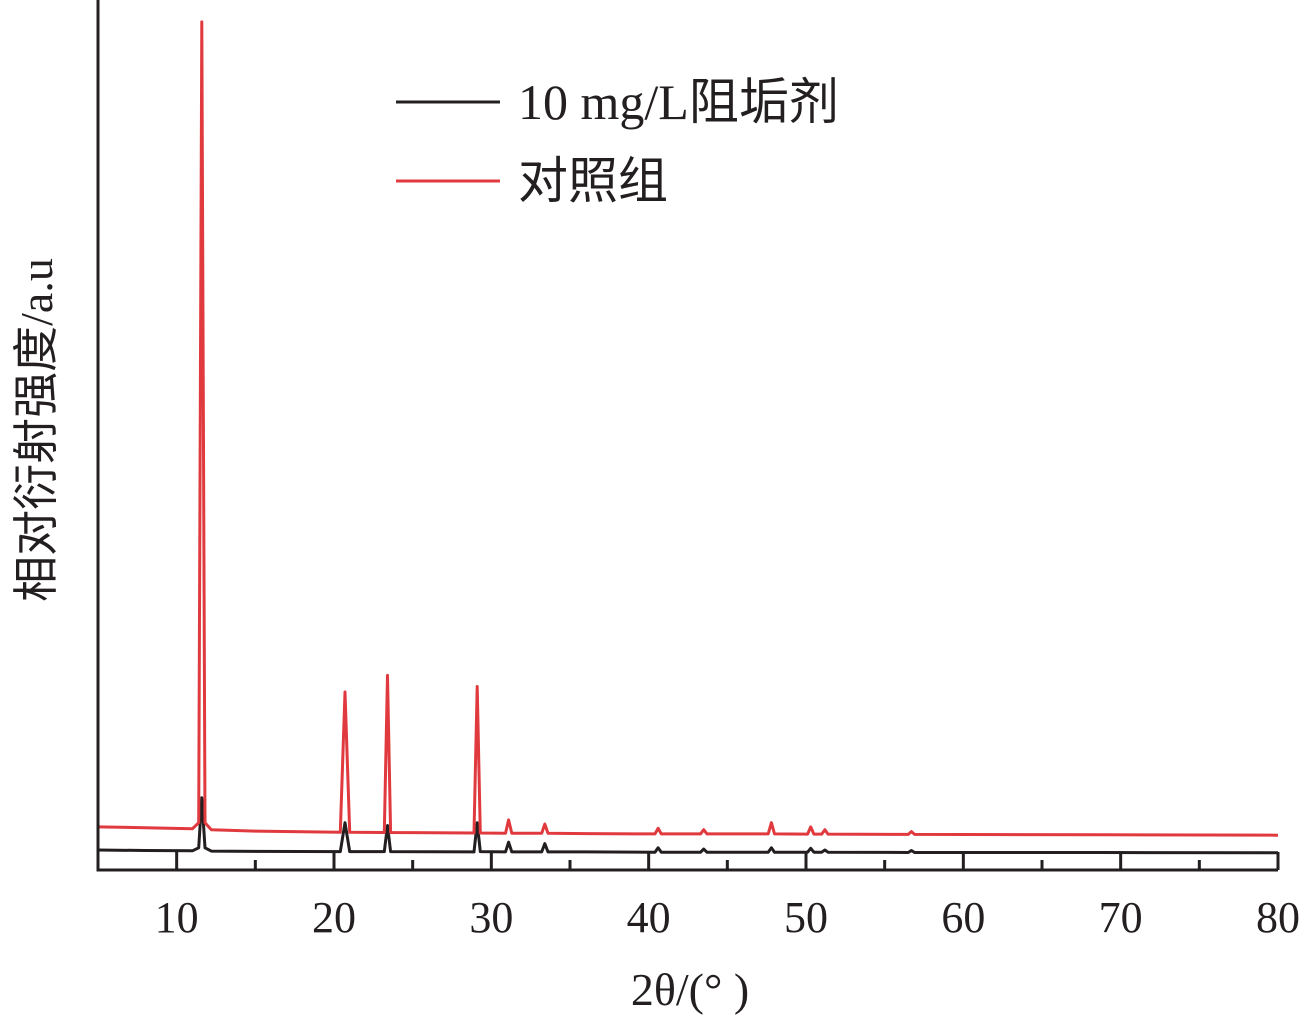  What do you see at coordinates (963, 917) in the screenshot?
I see `x-tick-label: 60` at bounding box center [963, 917].